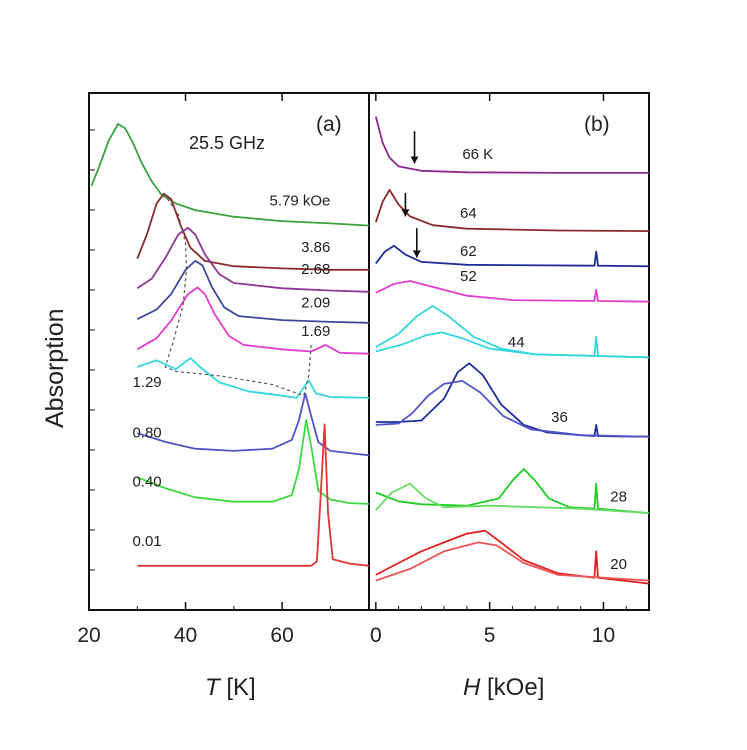 The height and width of the screenshot is (750, 747). I want to click on curve-label-b-8: 28, so click(618, 496).